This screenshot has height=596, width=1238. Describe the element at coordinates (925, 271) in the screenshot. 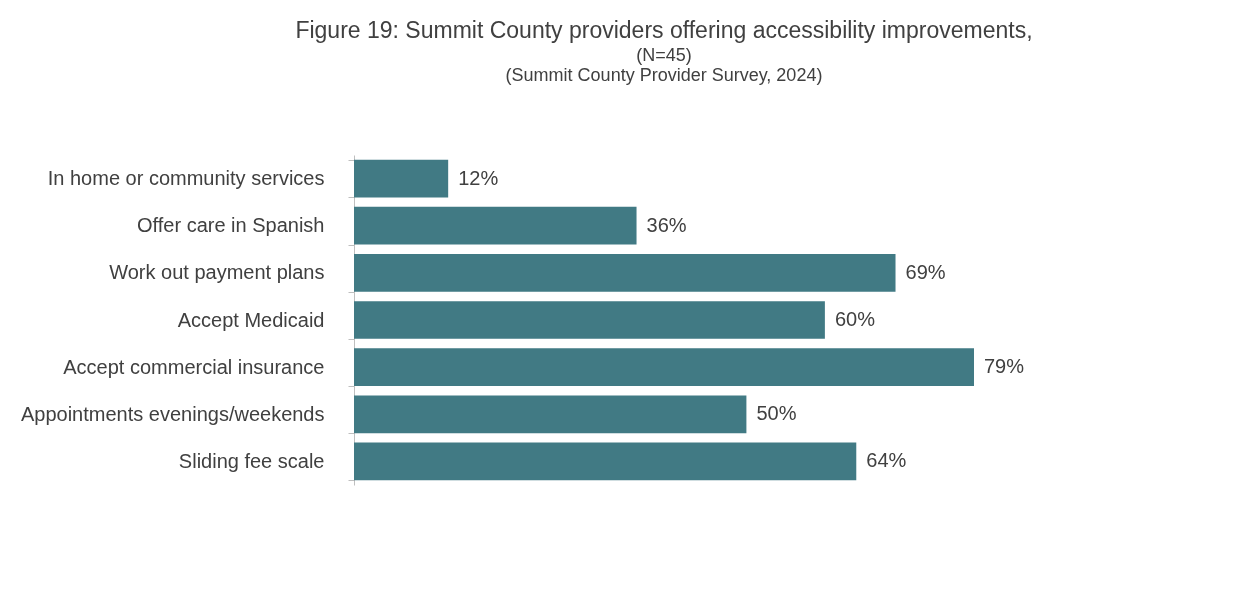

I see `data-label: 69%` at that location.